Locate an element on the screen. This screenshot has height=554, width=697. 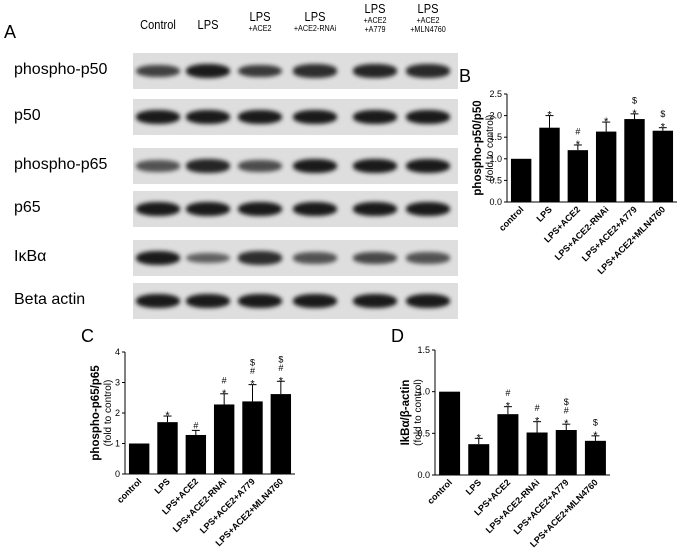
y-tick-label: 2 is located at coordinates (117, 413).